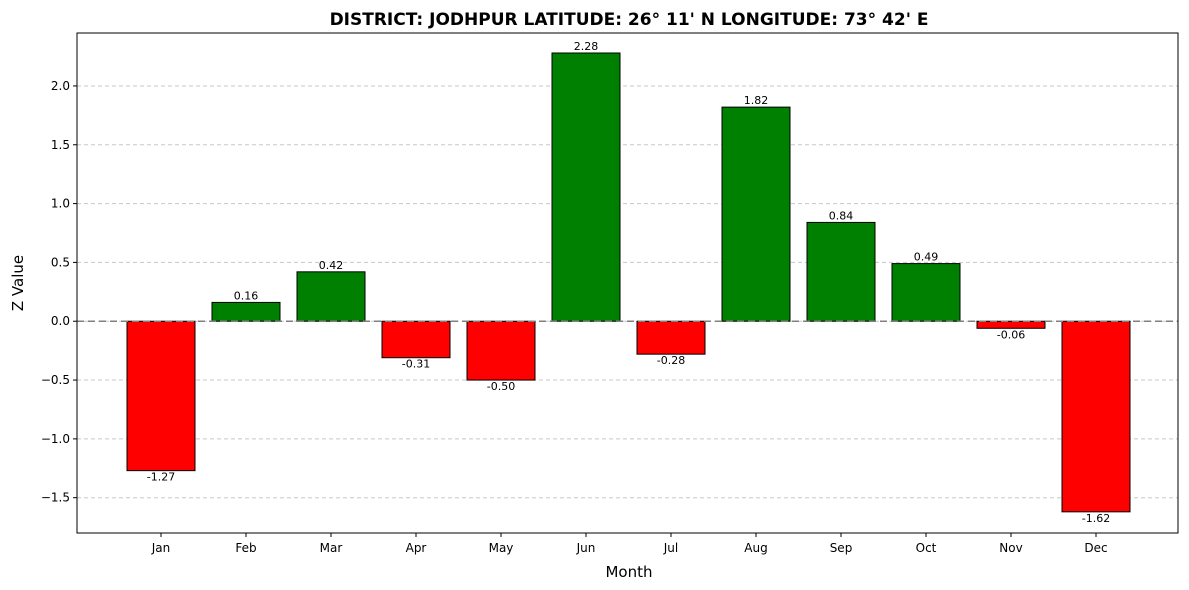 Image resolution: width=1189 pixels, height=590 pixels. I want to click on bar-mar, so click(331, 296).